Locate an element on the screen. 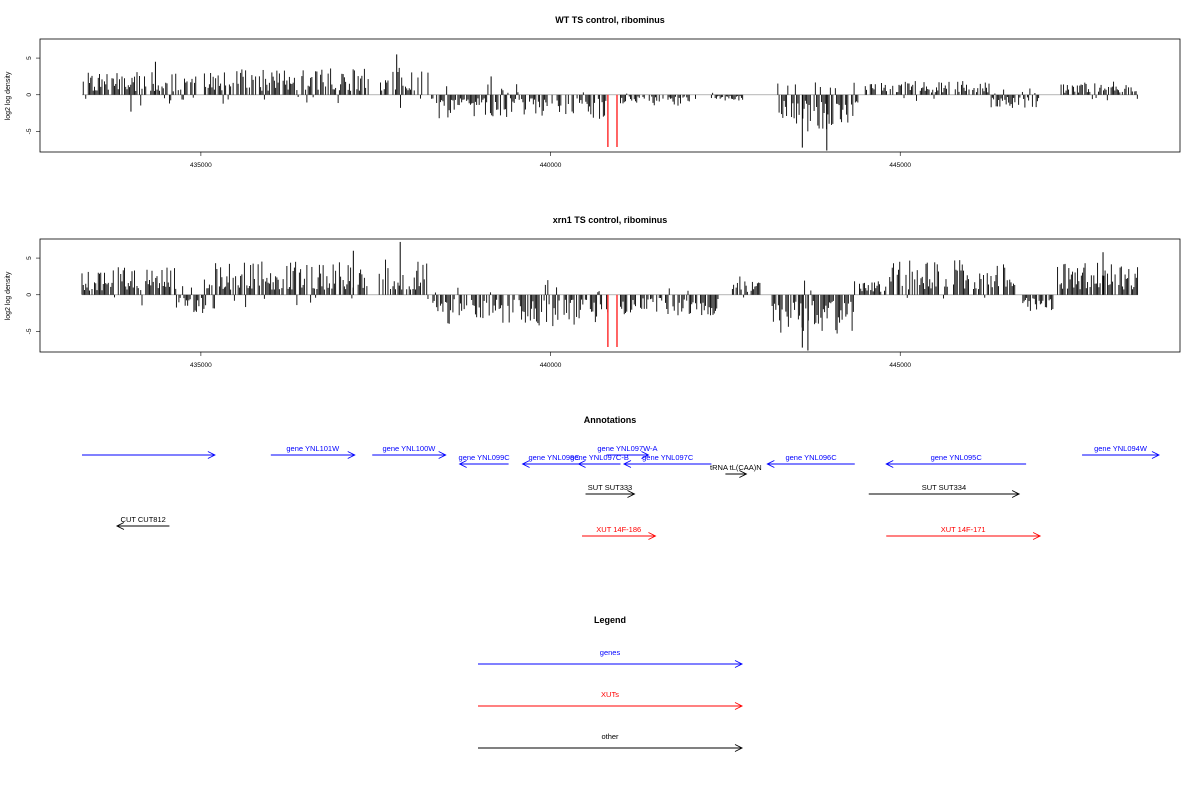 This screenshot has height=800, width=1200. x-axis-xrn1: 435000 440000 445000 is located at coordinates (550, 360).